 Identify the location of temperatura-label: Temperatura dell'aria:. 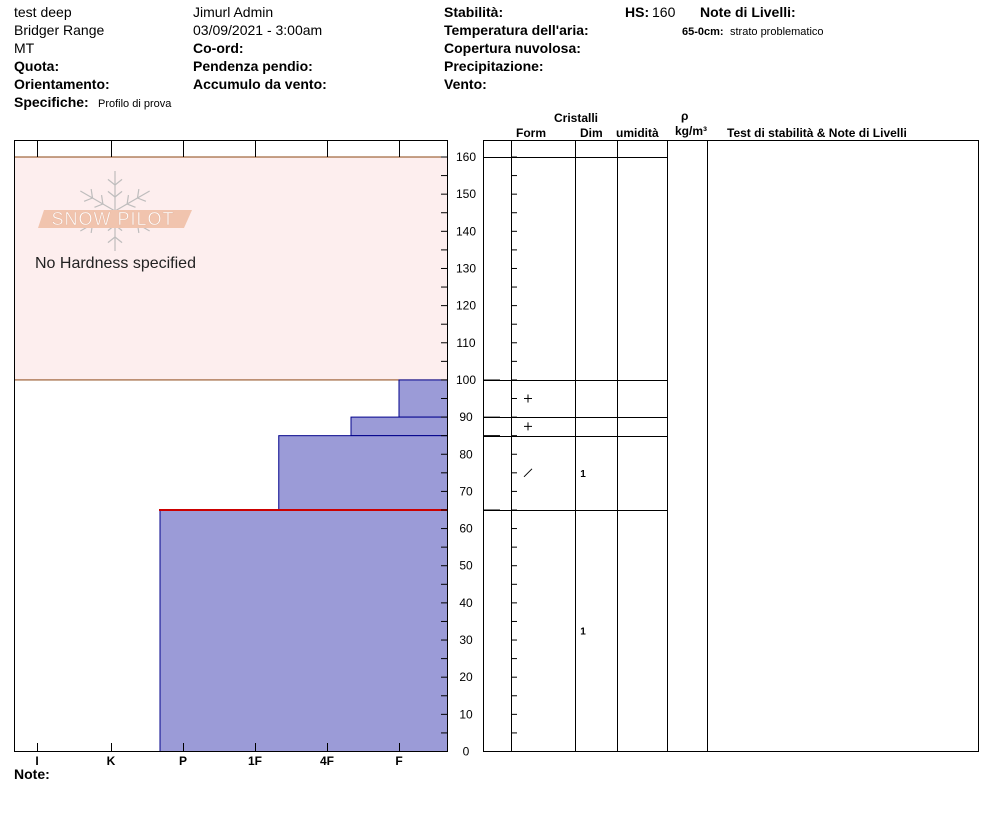
(516, 30).